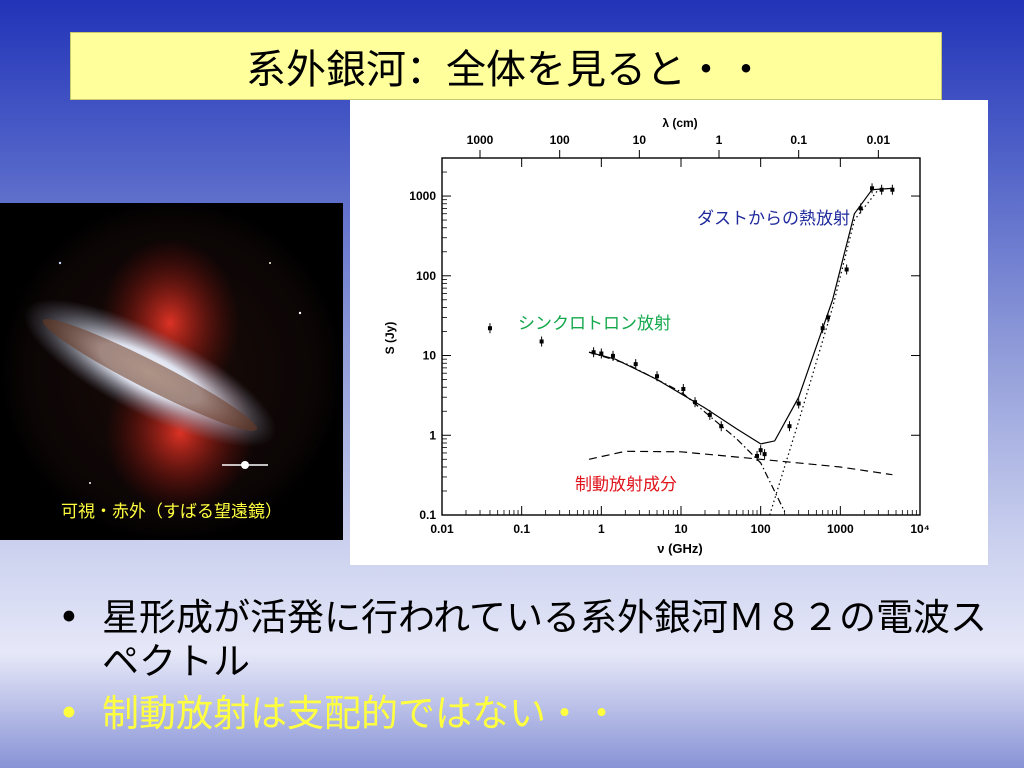 The image size is (1024, 768). I want to click on y-tick-label: 0.1, so click(427, 515).